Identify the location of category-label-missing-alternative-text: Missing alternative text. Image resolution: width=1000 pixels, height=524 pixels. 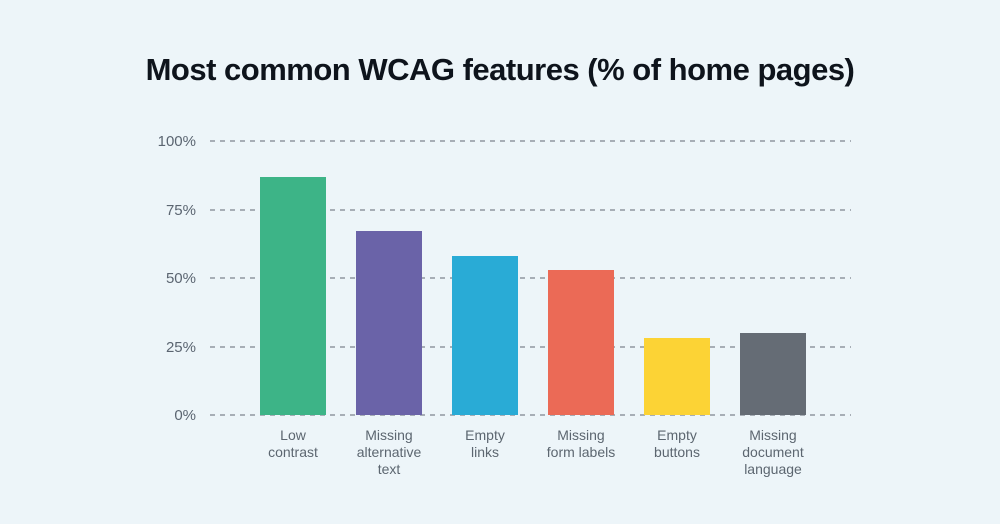
(389, 452).